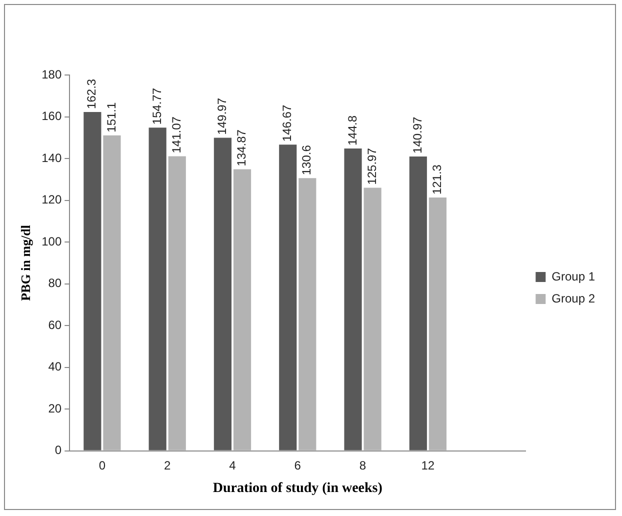 This screenshot has height=516, width=622. I want to click on data-label: 149.97, so click(222, 116).